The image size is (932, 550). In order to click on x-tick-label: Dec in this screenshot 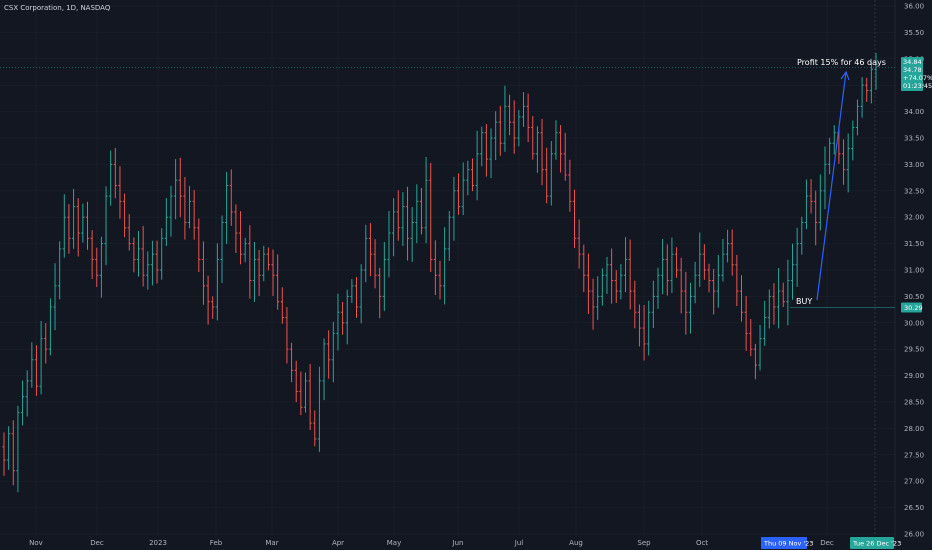, I will do `click(827, 543)`.